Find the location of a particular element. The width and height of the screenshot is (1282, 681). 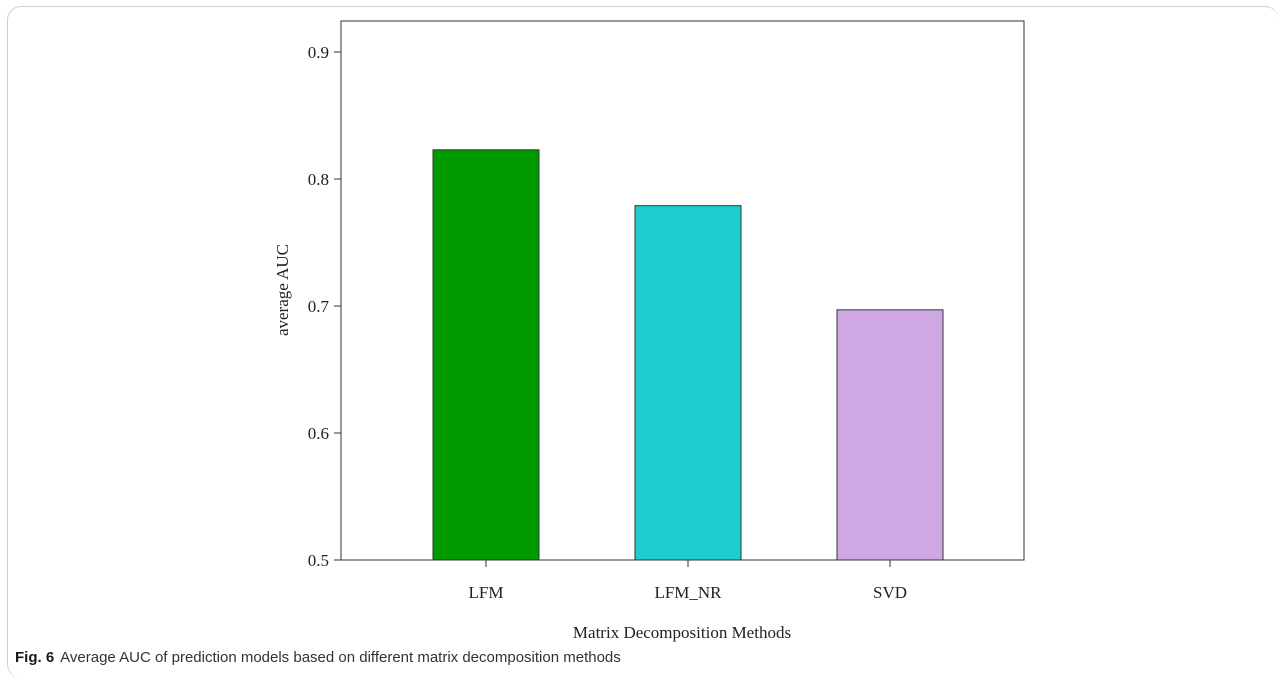

y-axis-title: average AUC is located at coordinates (282, 290).